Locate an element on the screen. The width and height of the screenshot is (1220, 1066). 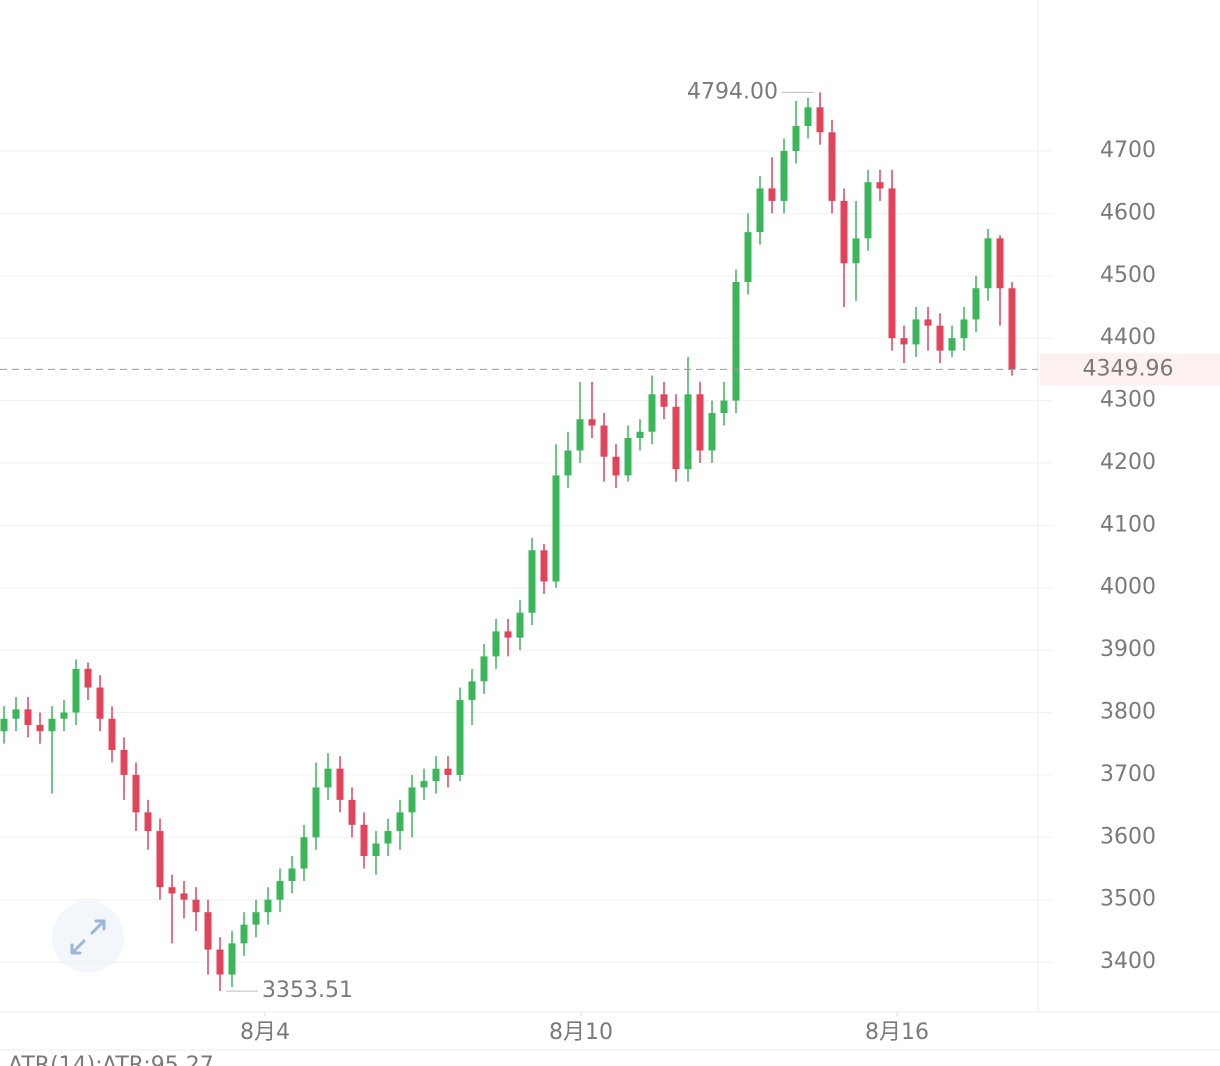
y-tick-label: 3400 is located at coordinates (1128, 961).